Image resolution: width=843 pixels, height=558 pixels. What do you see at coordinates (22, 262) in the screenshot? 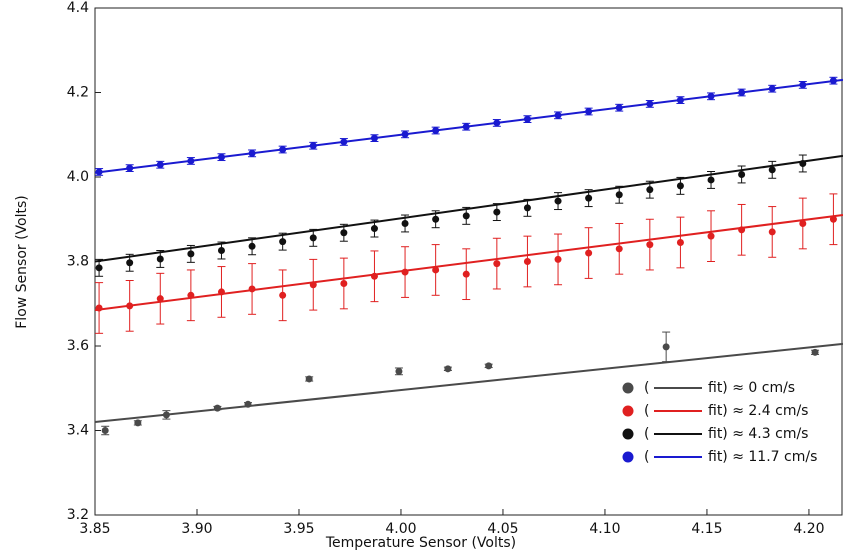
I see `y-axis-label: Flow Sensor (Volts)` at bounding box center [22, 262].